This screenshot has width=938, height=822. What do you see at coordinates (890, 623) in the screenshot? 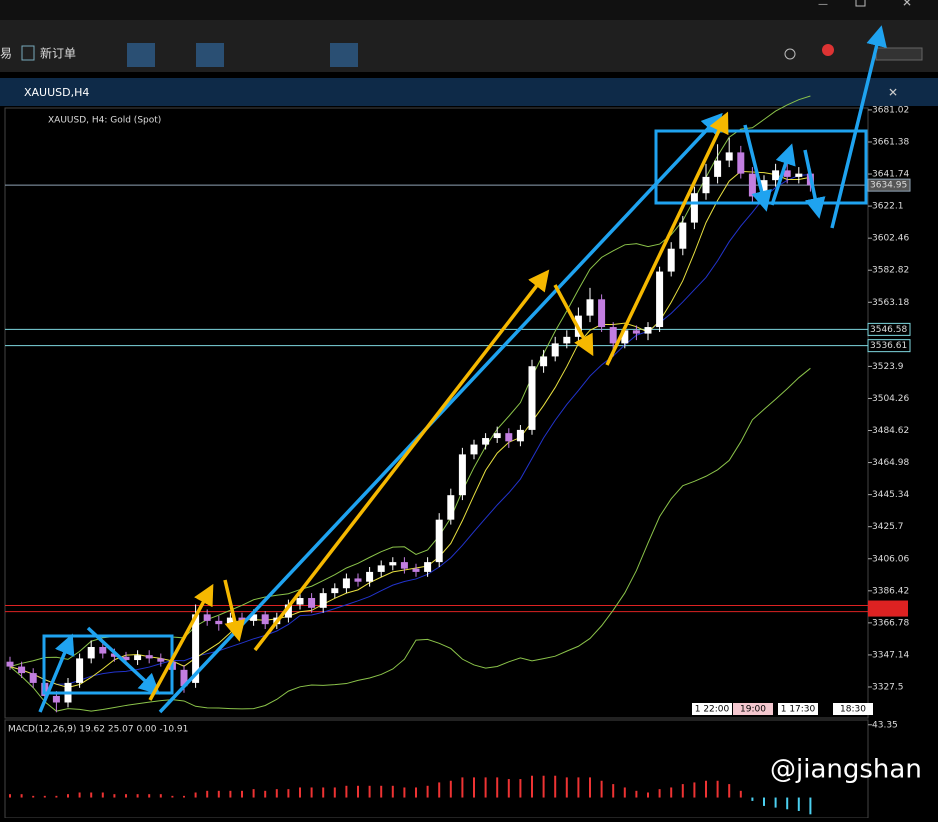
I see `y-tick-label: 3366.78` at bounding box center [890, 623].